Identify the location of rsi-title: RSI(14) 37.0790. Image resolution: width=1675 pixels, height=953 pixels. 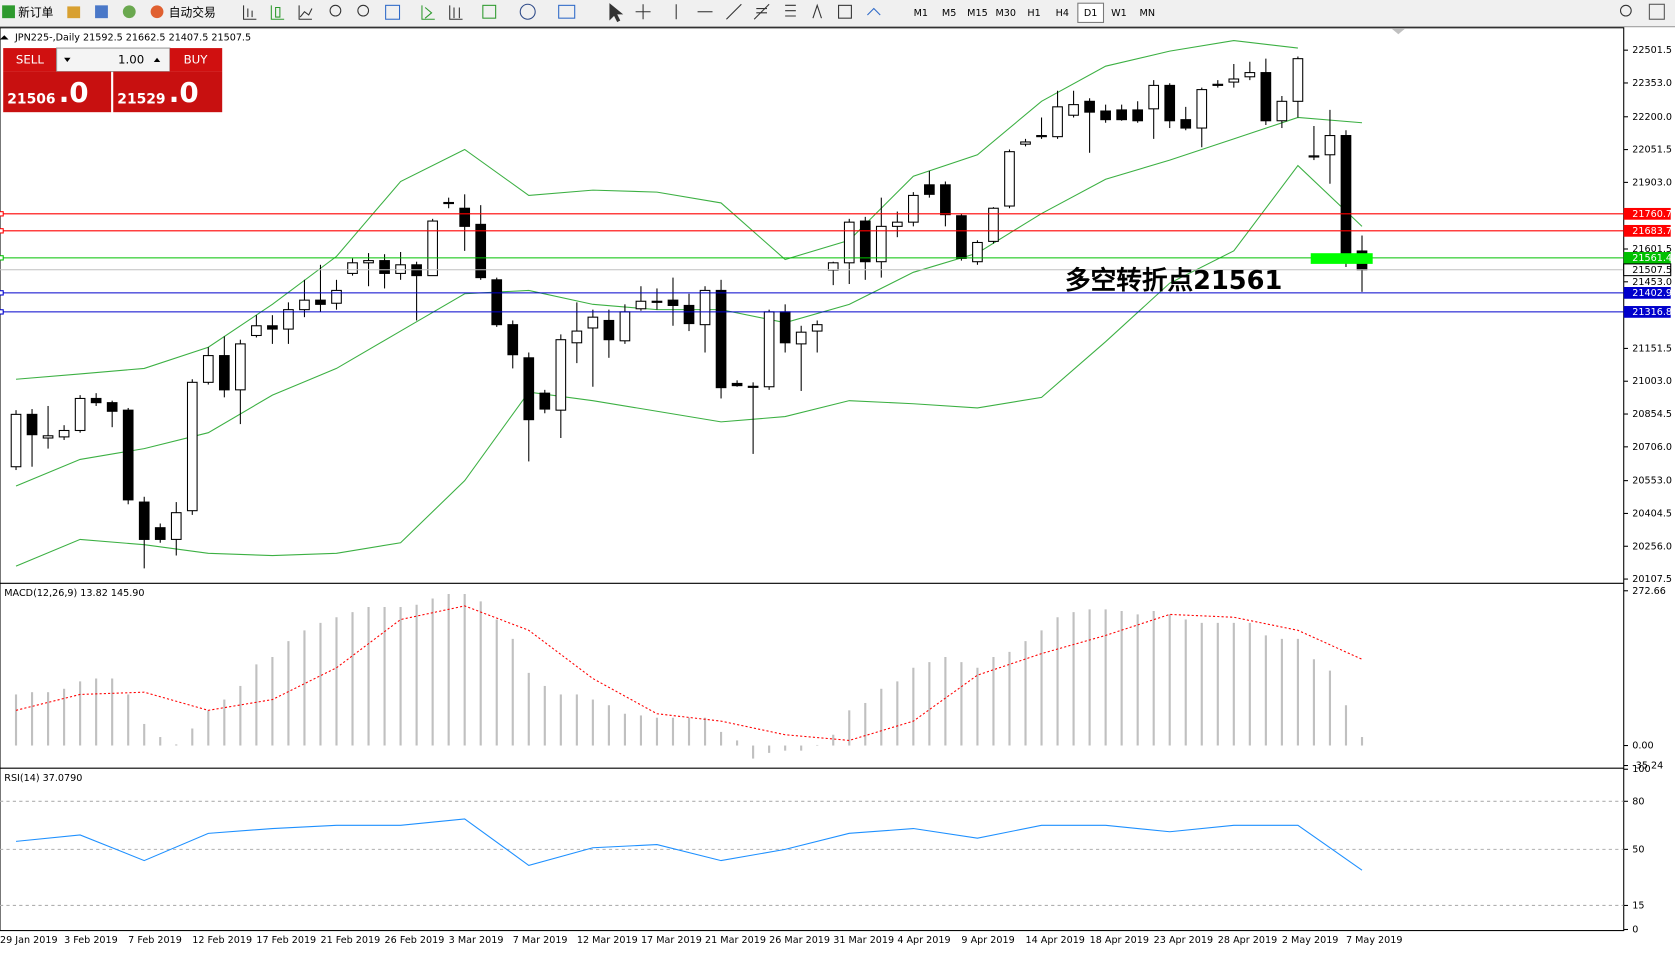
(43, 778).